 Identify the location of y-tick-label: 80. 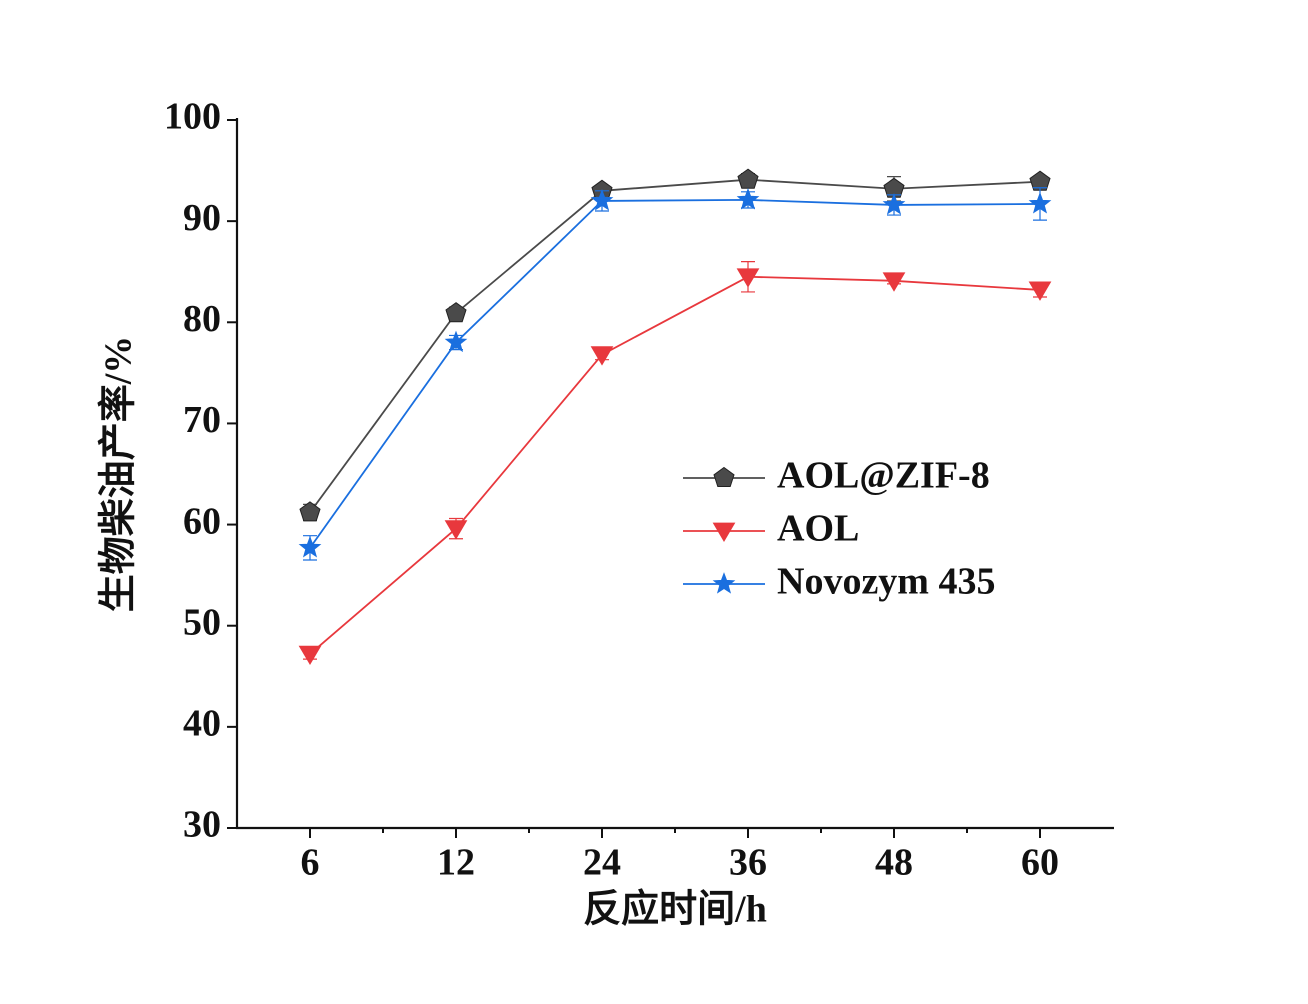
(202, 319).